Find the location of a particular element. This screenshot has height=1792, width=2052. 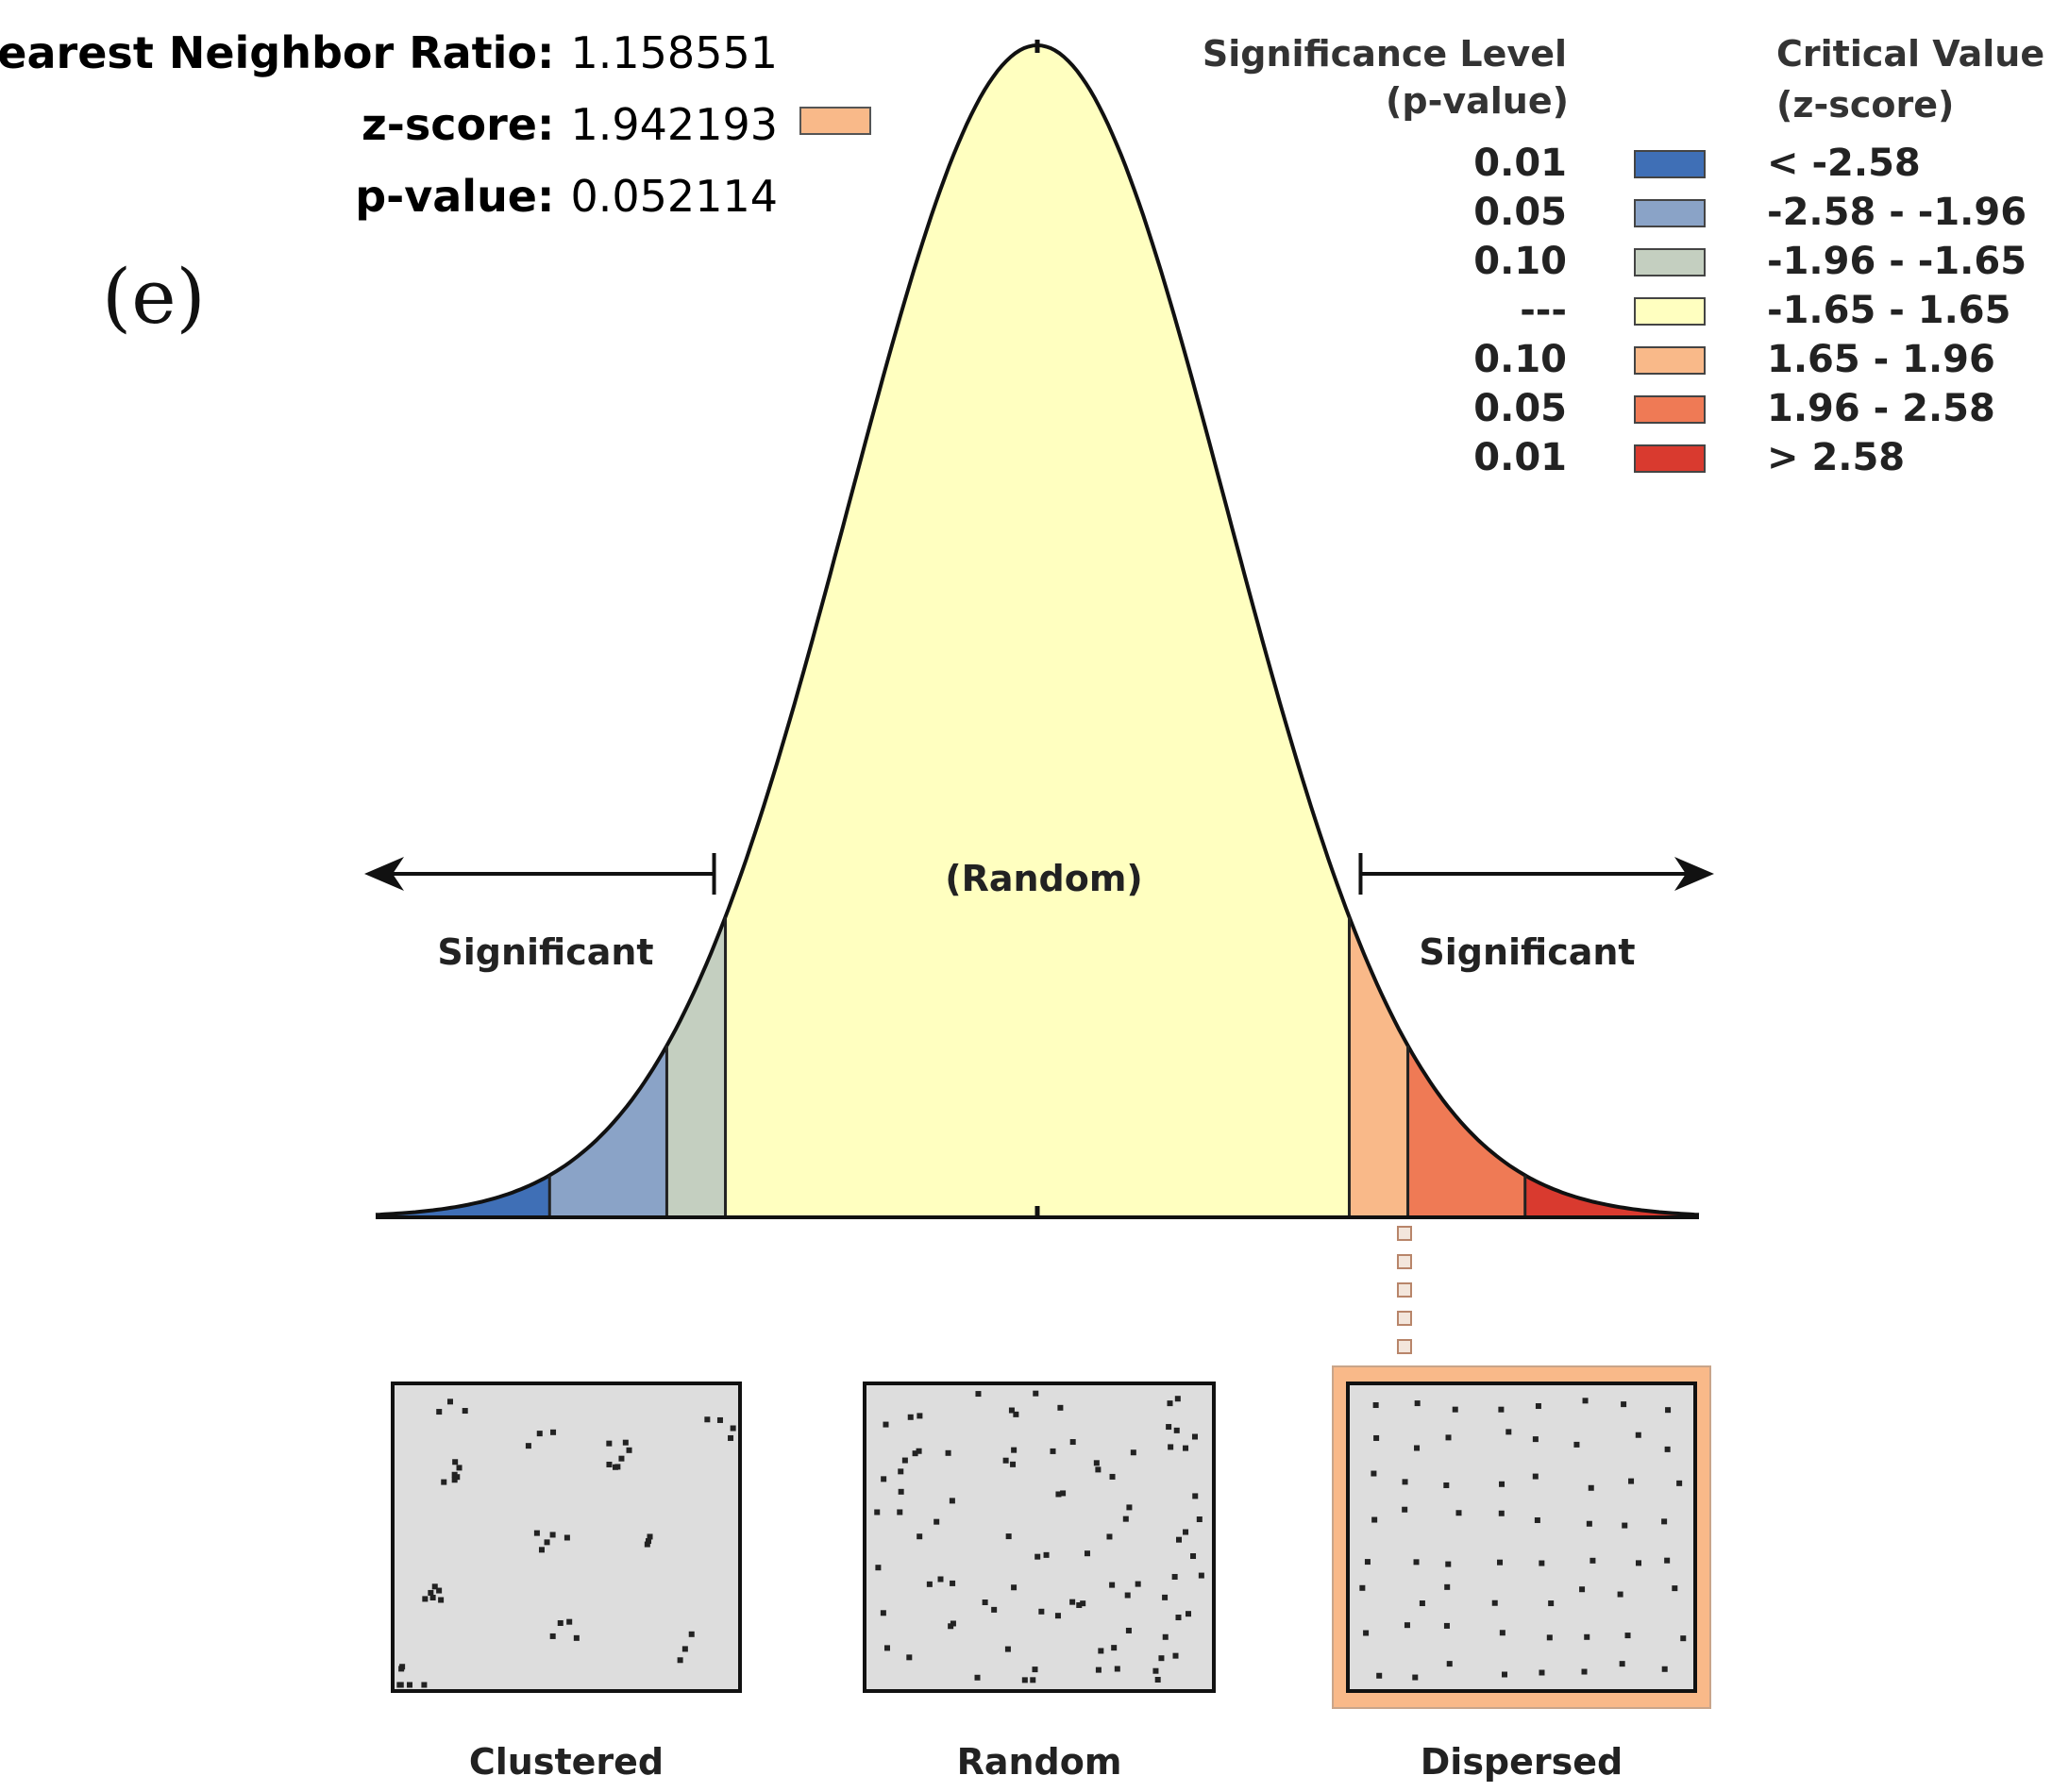

significance-arrows is located at coordinates (1039, 874).